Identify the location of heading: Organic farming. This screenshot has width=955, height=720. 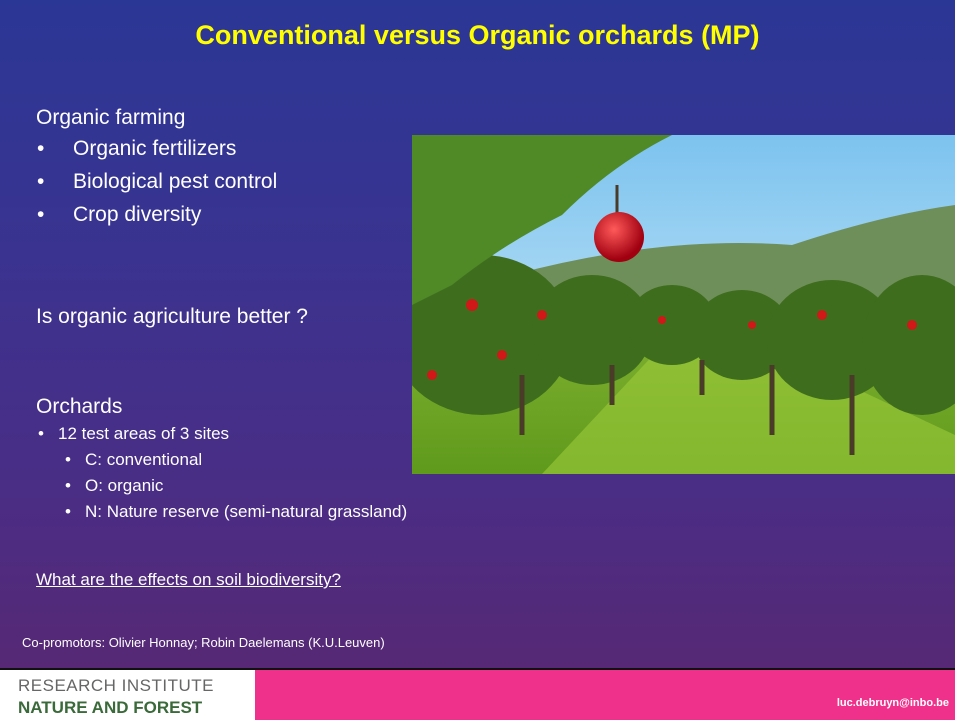
(111, 117).